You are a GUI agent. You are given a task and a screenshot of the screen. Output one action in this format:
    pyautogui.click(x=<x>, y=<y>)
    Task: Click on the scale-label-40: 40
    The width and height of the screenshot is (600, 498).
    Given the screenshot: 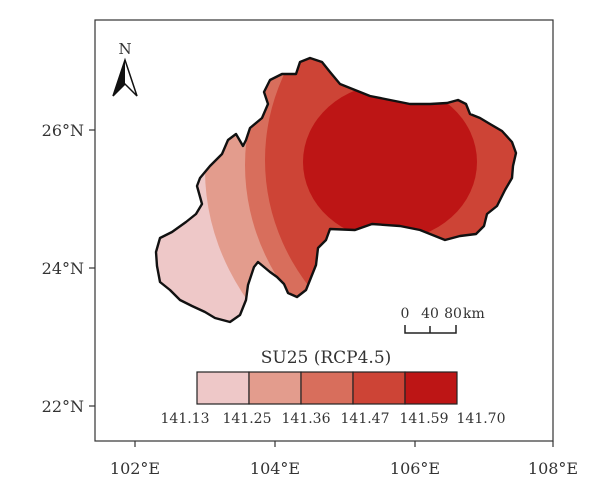 What is the action you would take?
    pyautogui.click(x=430, y=314)
    